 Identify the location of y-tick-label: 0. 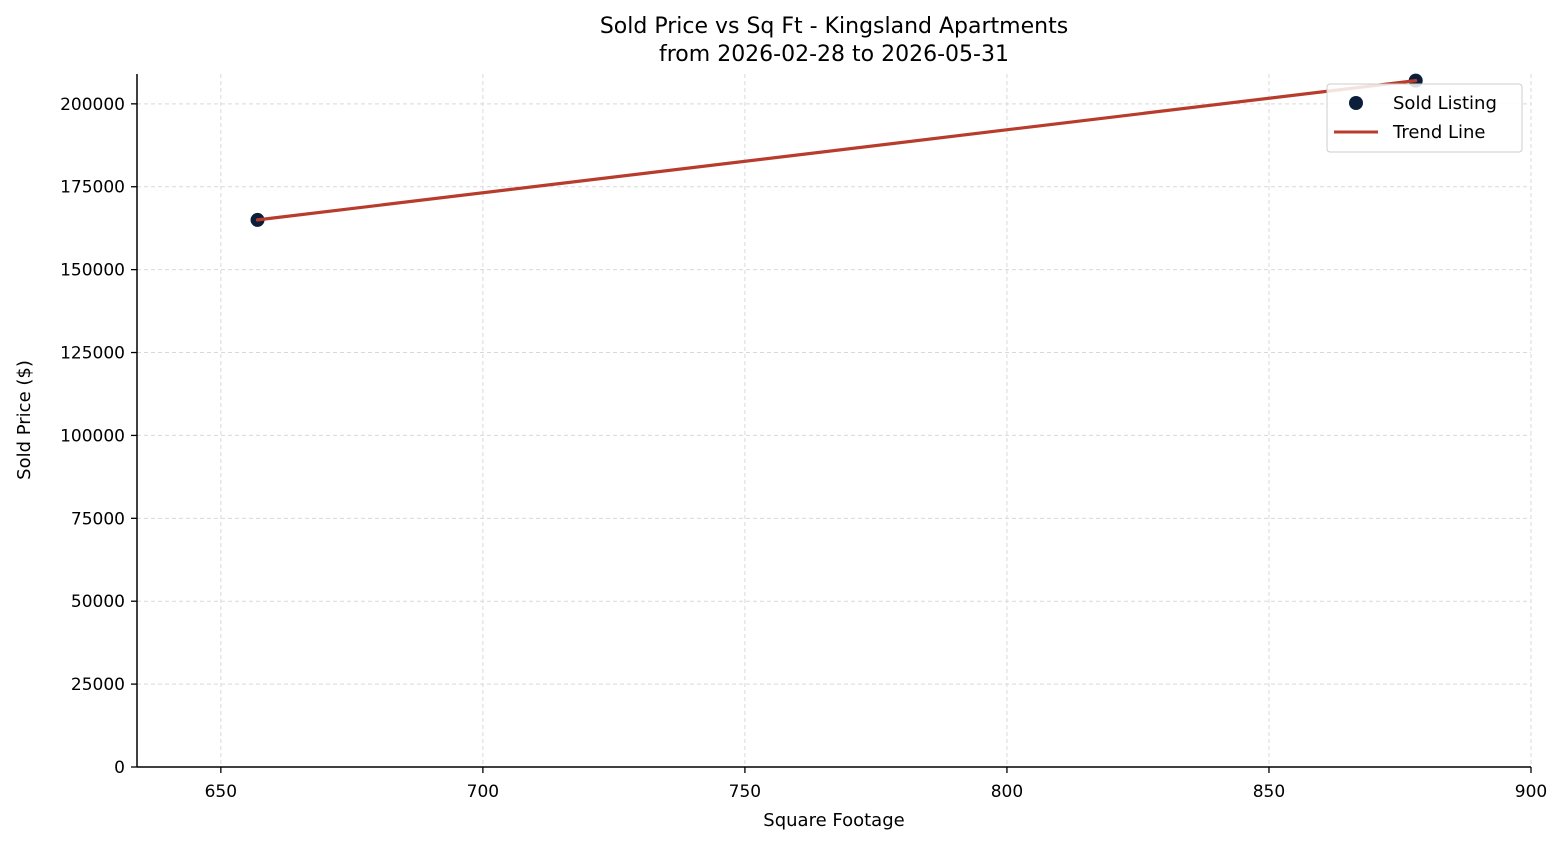
(119, 768).